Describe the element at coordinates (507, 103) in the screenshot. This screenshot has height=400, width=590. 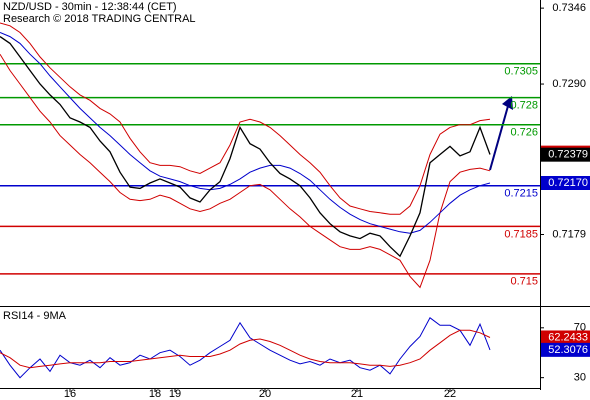
I see `forecast-arrow-head` at that location.